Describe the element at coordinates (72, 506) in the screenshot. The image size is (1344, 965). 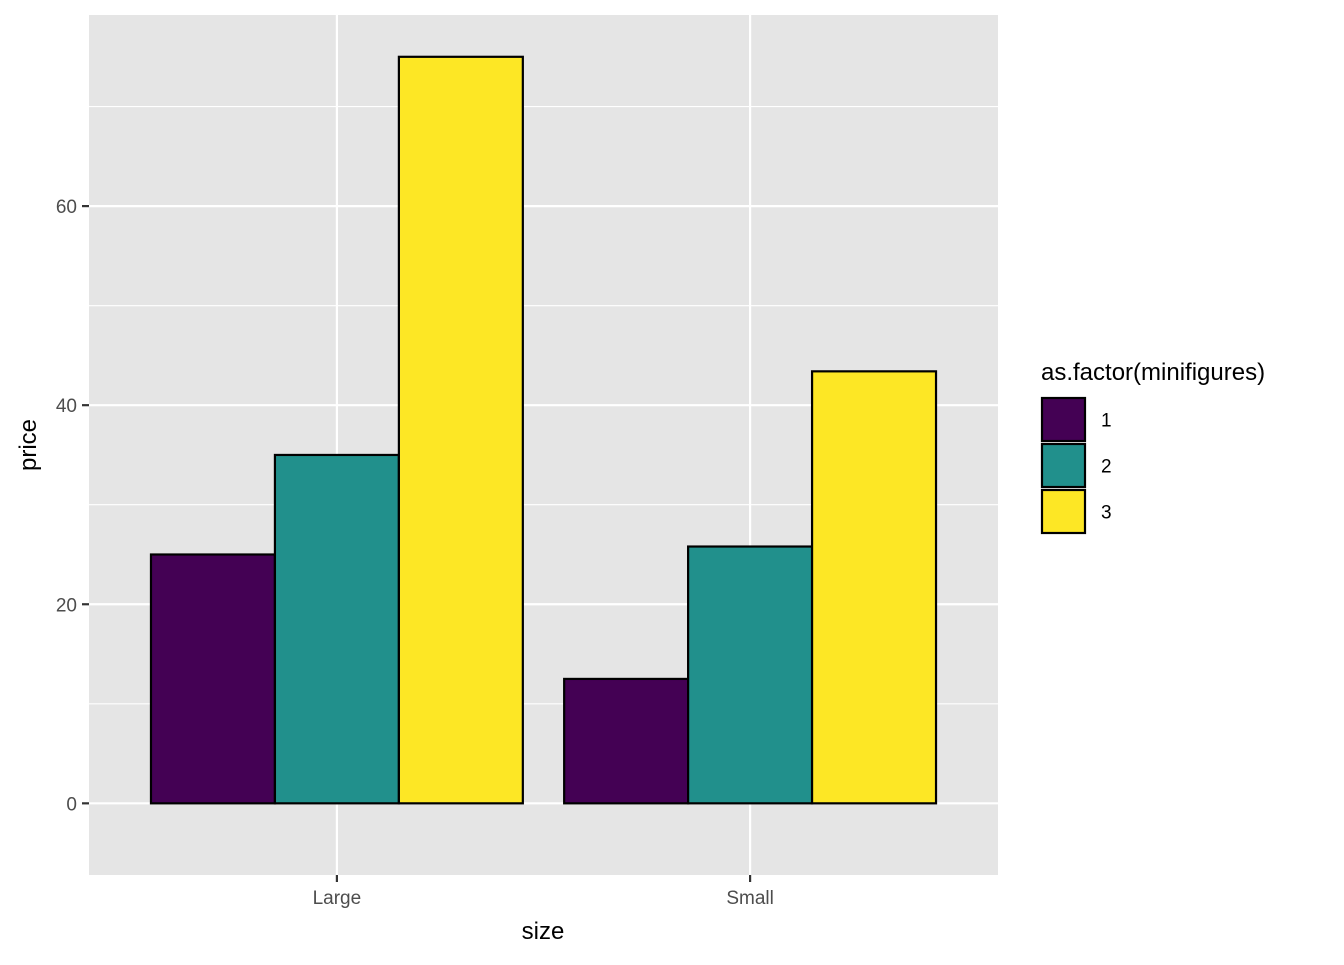
I see `y-axis: 0 20 40 60` at that location.